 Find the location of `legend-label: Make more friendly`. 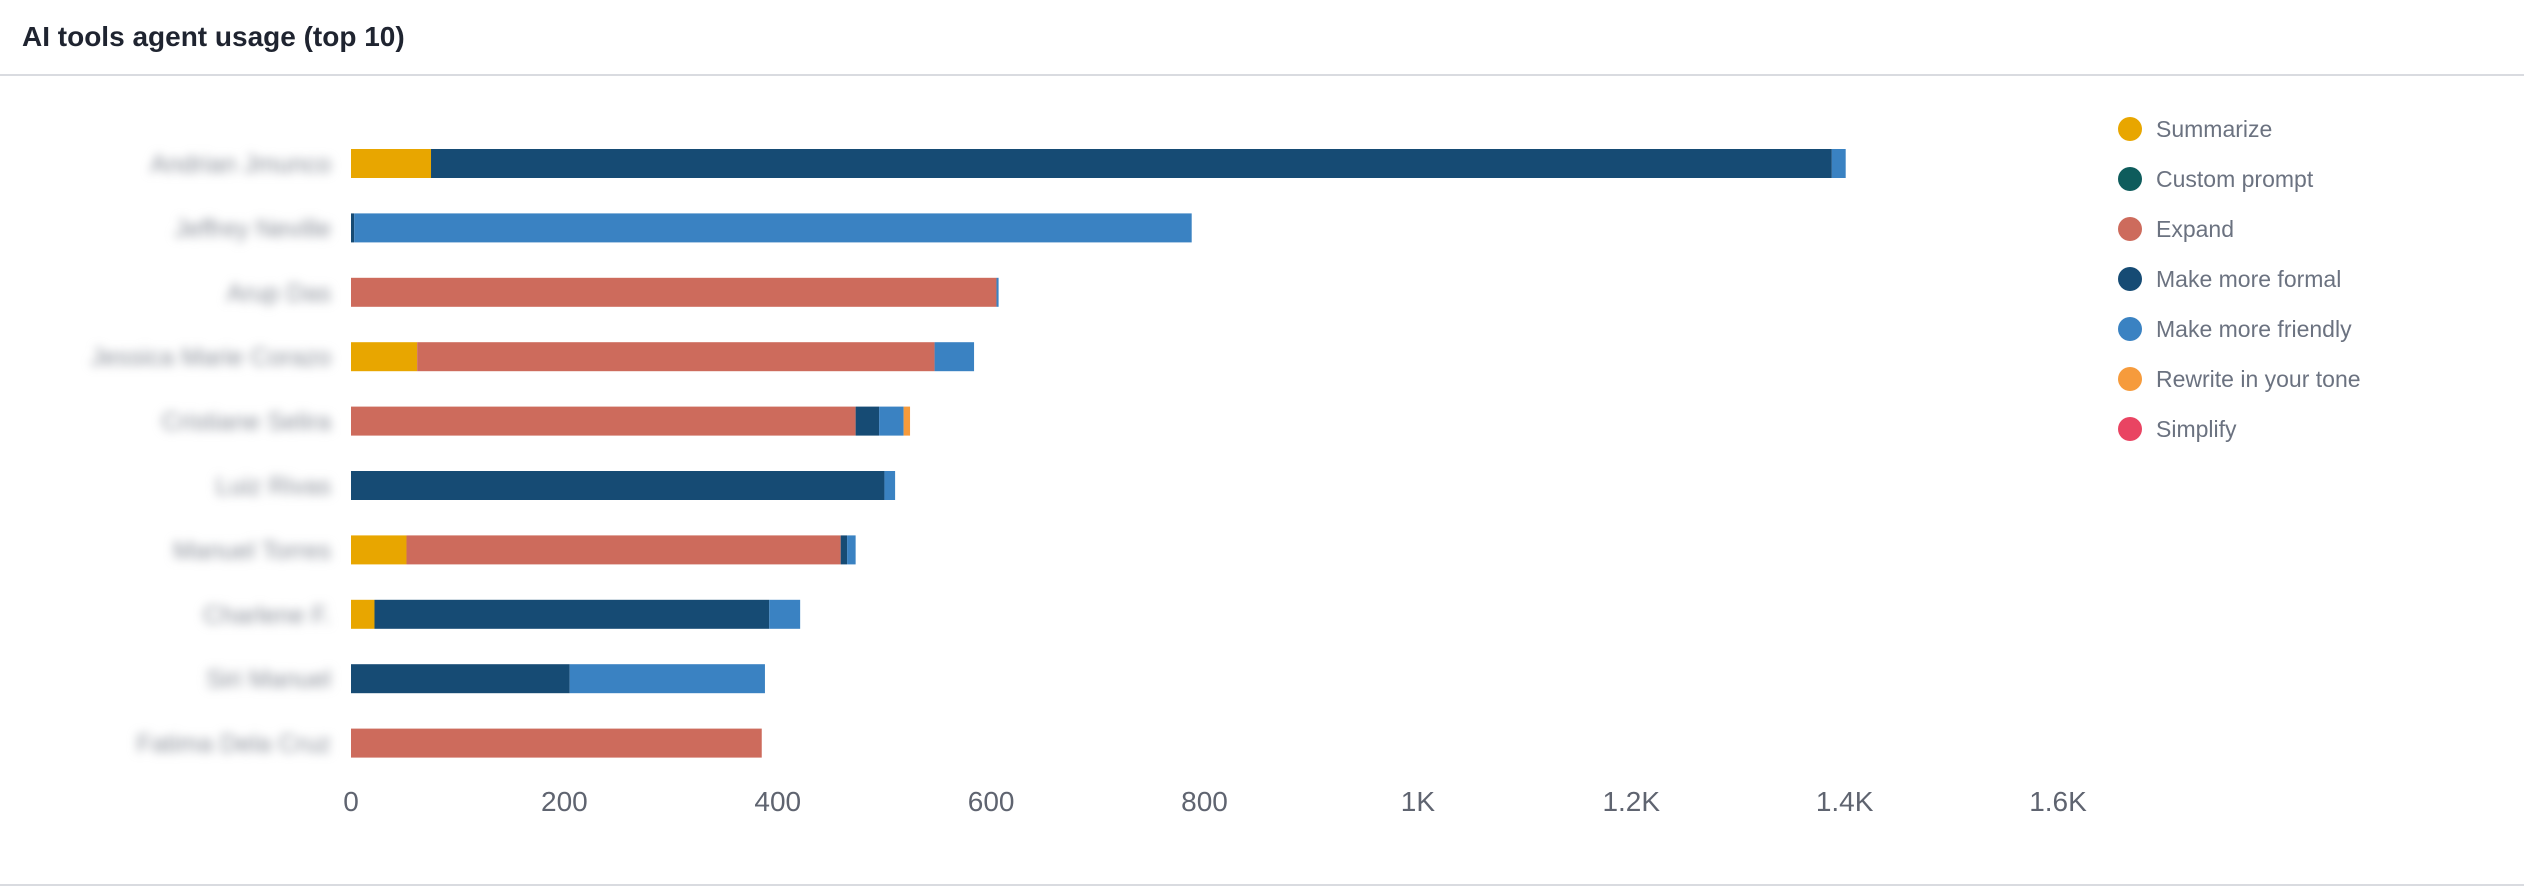

legend-label: Make more friendly is located at coordinates (2254, 328).